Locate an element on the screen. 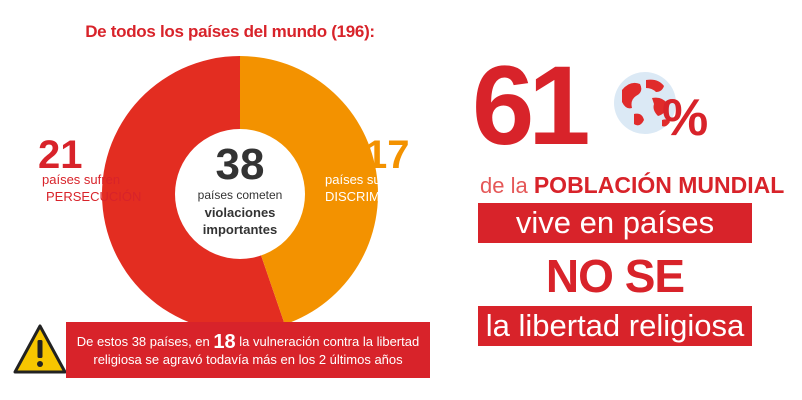 The image size is (802, 400). globe-icon is located at coordinates (645, 103).